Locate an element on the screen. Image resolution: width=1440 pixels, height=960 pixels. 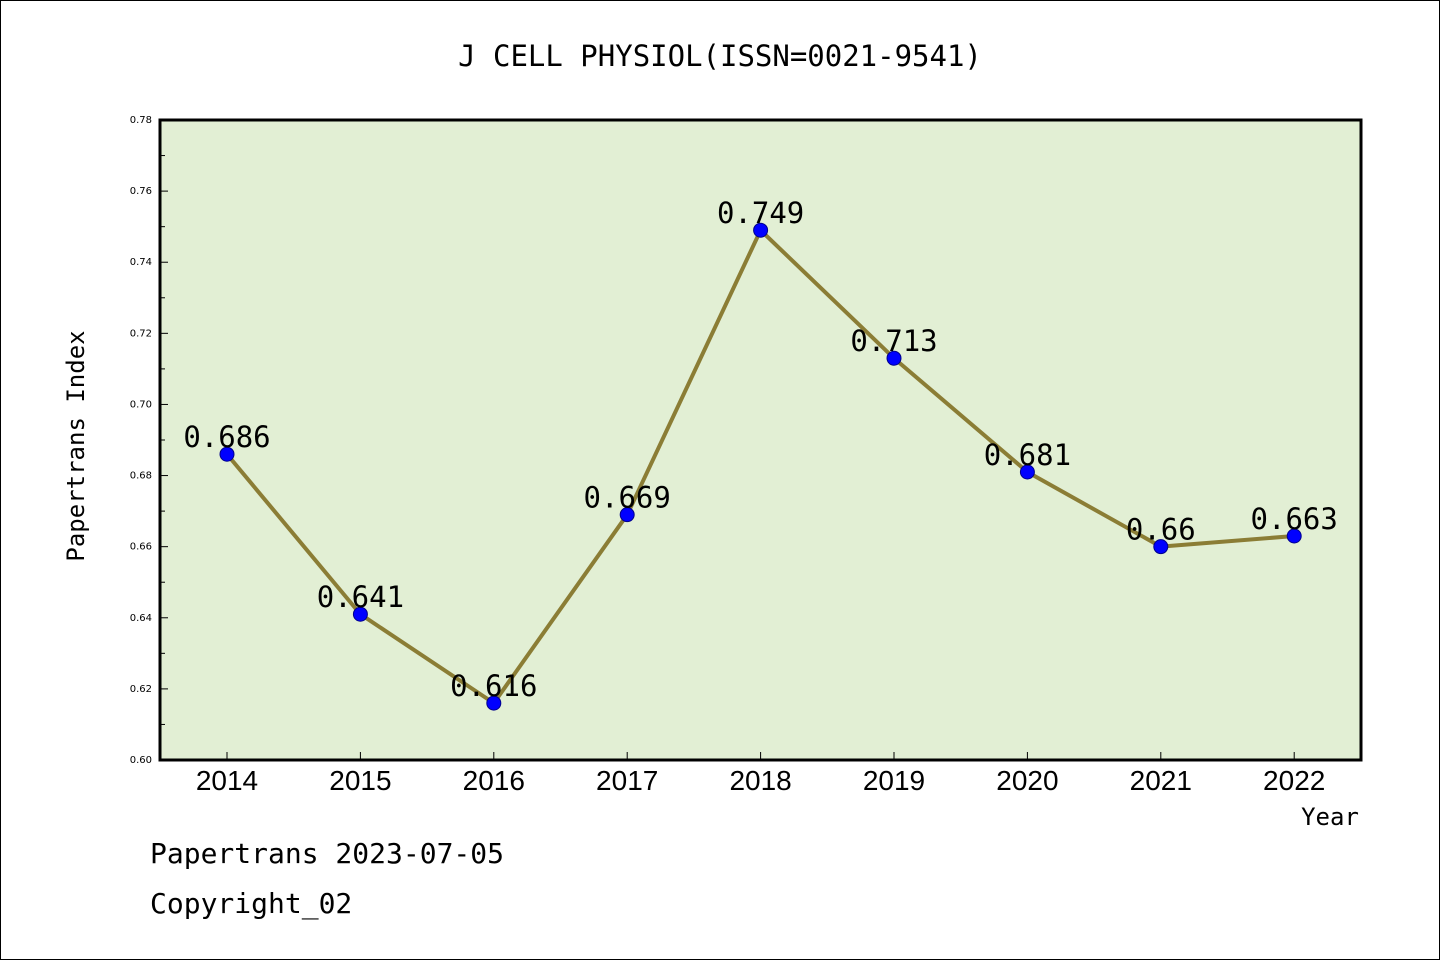
y-tick-label: 0.66 is located at coordinates (141, 547).